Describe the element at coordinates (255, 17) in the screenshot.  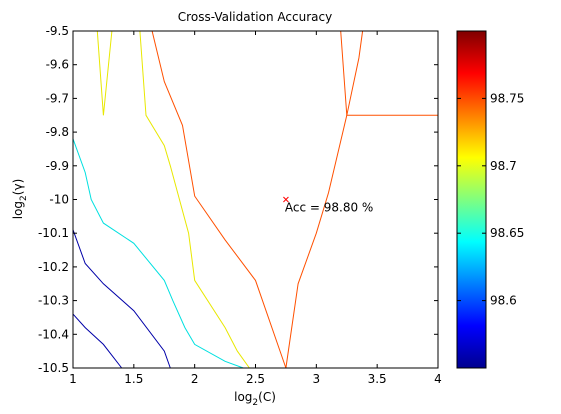
I see `chart-title: Cross-Validation Accuracy` at that location.